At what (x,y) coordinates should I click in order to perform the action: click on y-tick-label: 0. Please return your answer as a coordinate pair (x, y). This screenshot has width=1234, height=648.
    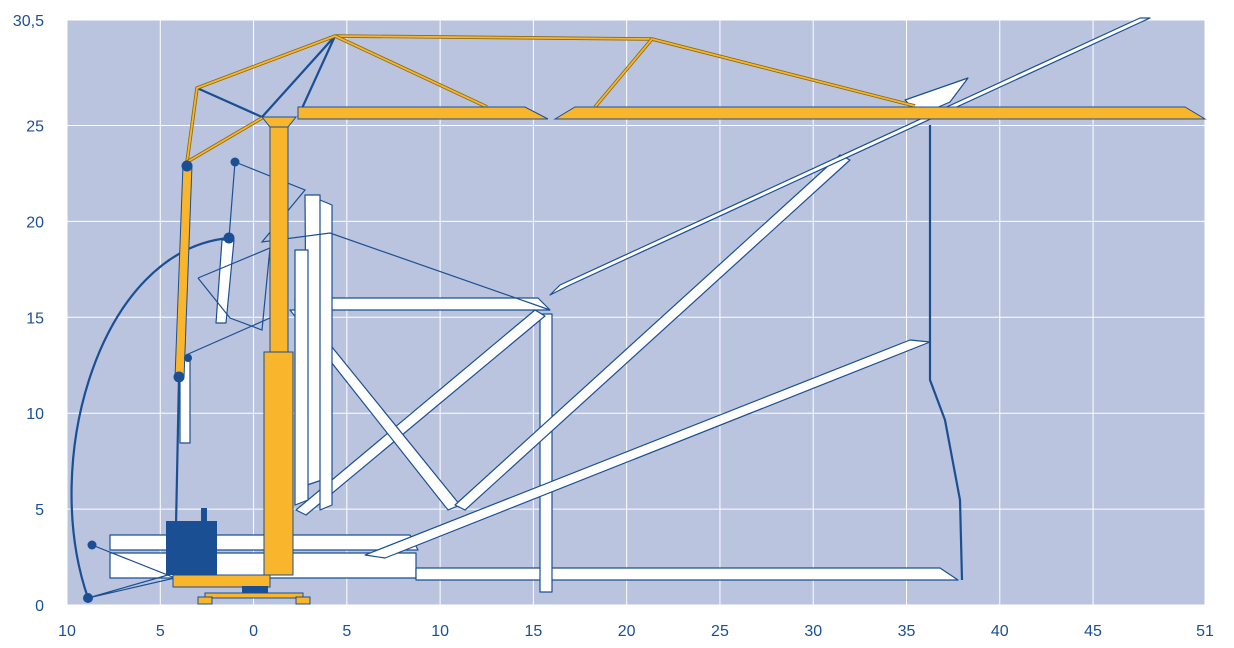
    Looking at the image, I should click on (39, 606).